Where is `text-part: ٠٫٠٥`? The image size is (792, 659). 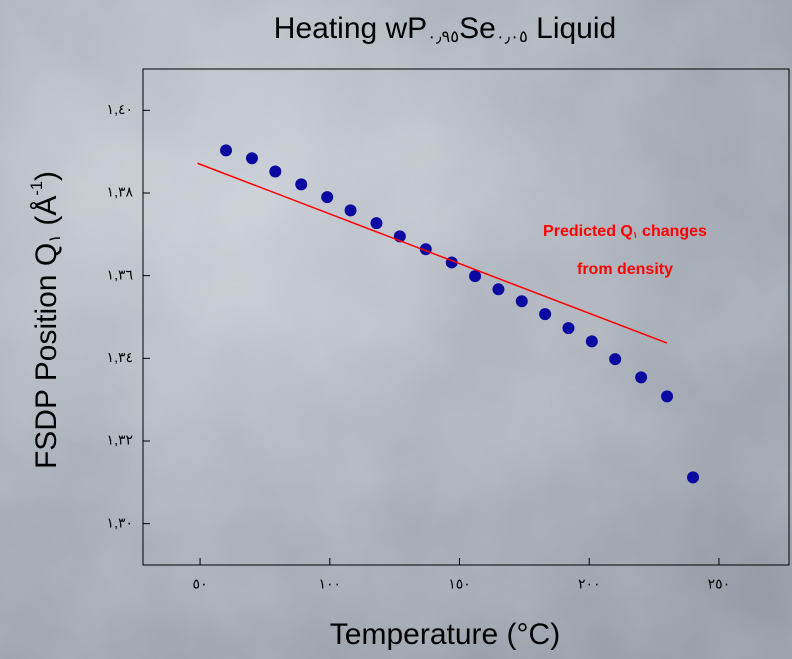
text-part: ٠٫٠٥ is located at coordinates (512, 37).